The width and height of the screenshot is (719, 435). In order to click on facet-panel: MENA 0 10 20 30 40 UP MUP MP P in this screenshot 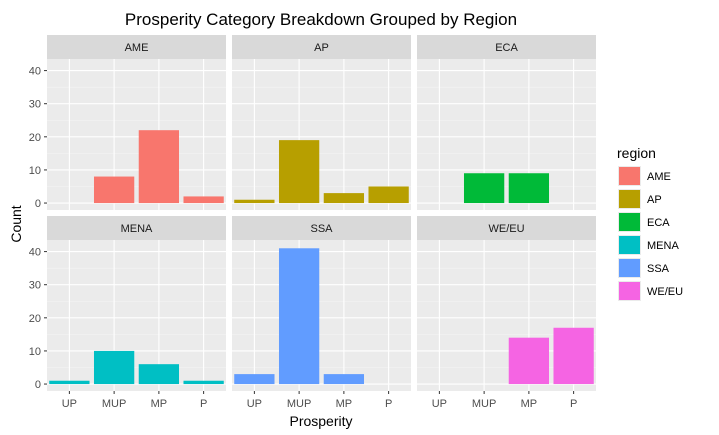, I will do `click(127, 313)`.